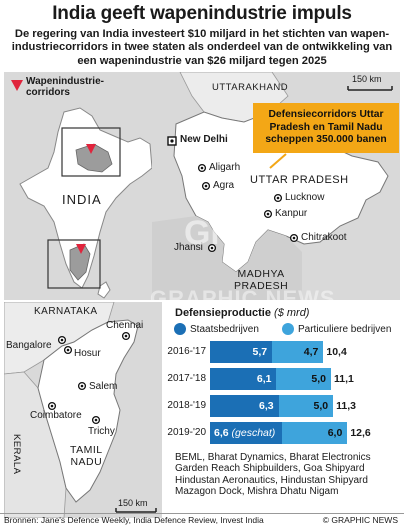 The image size is (404, 526). What do you see at coordinates (66, 311) in the screenshot?
I see `karnataka-label: KARNATAKA` at bounding box center [66, 311].